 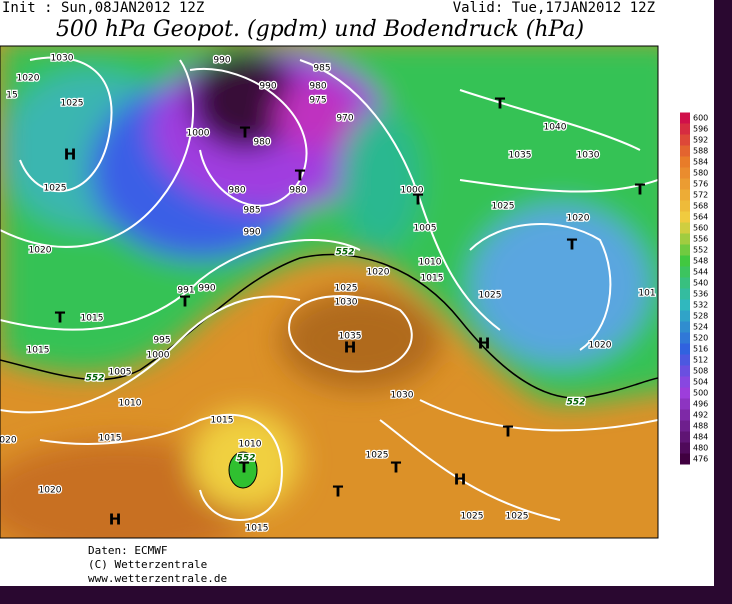 I want to click on colorbar-label: 496, so click(x=700, y=404).